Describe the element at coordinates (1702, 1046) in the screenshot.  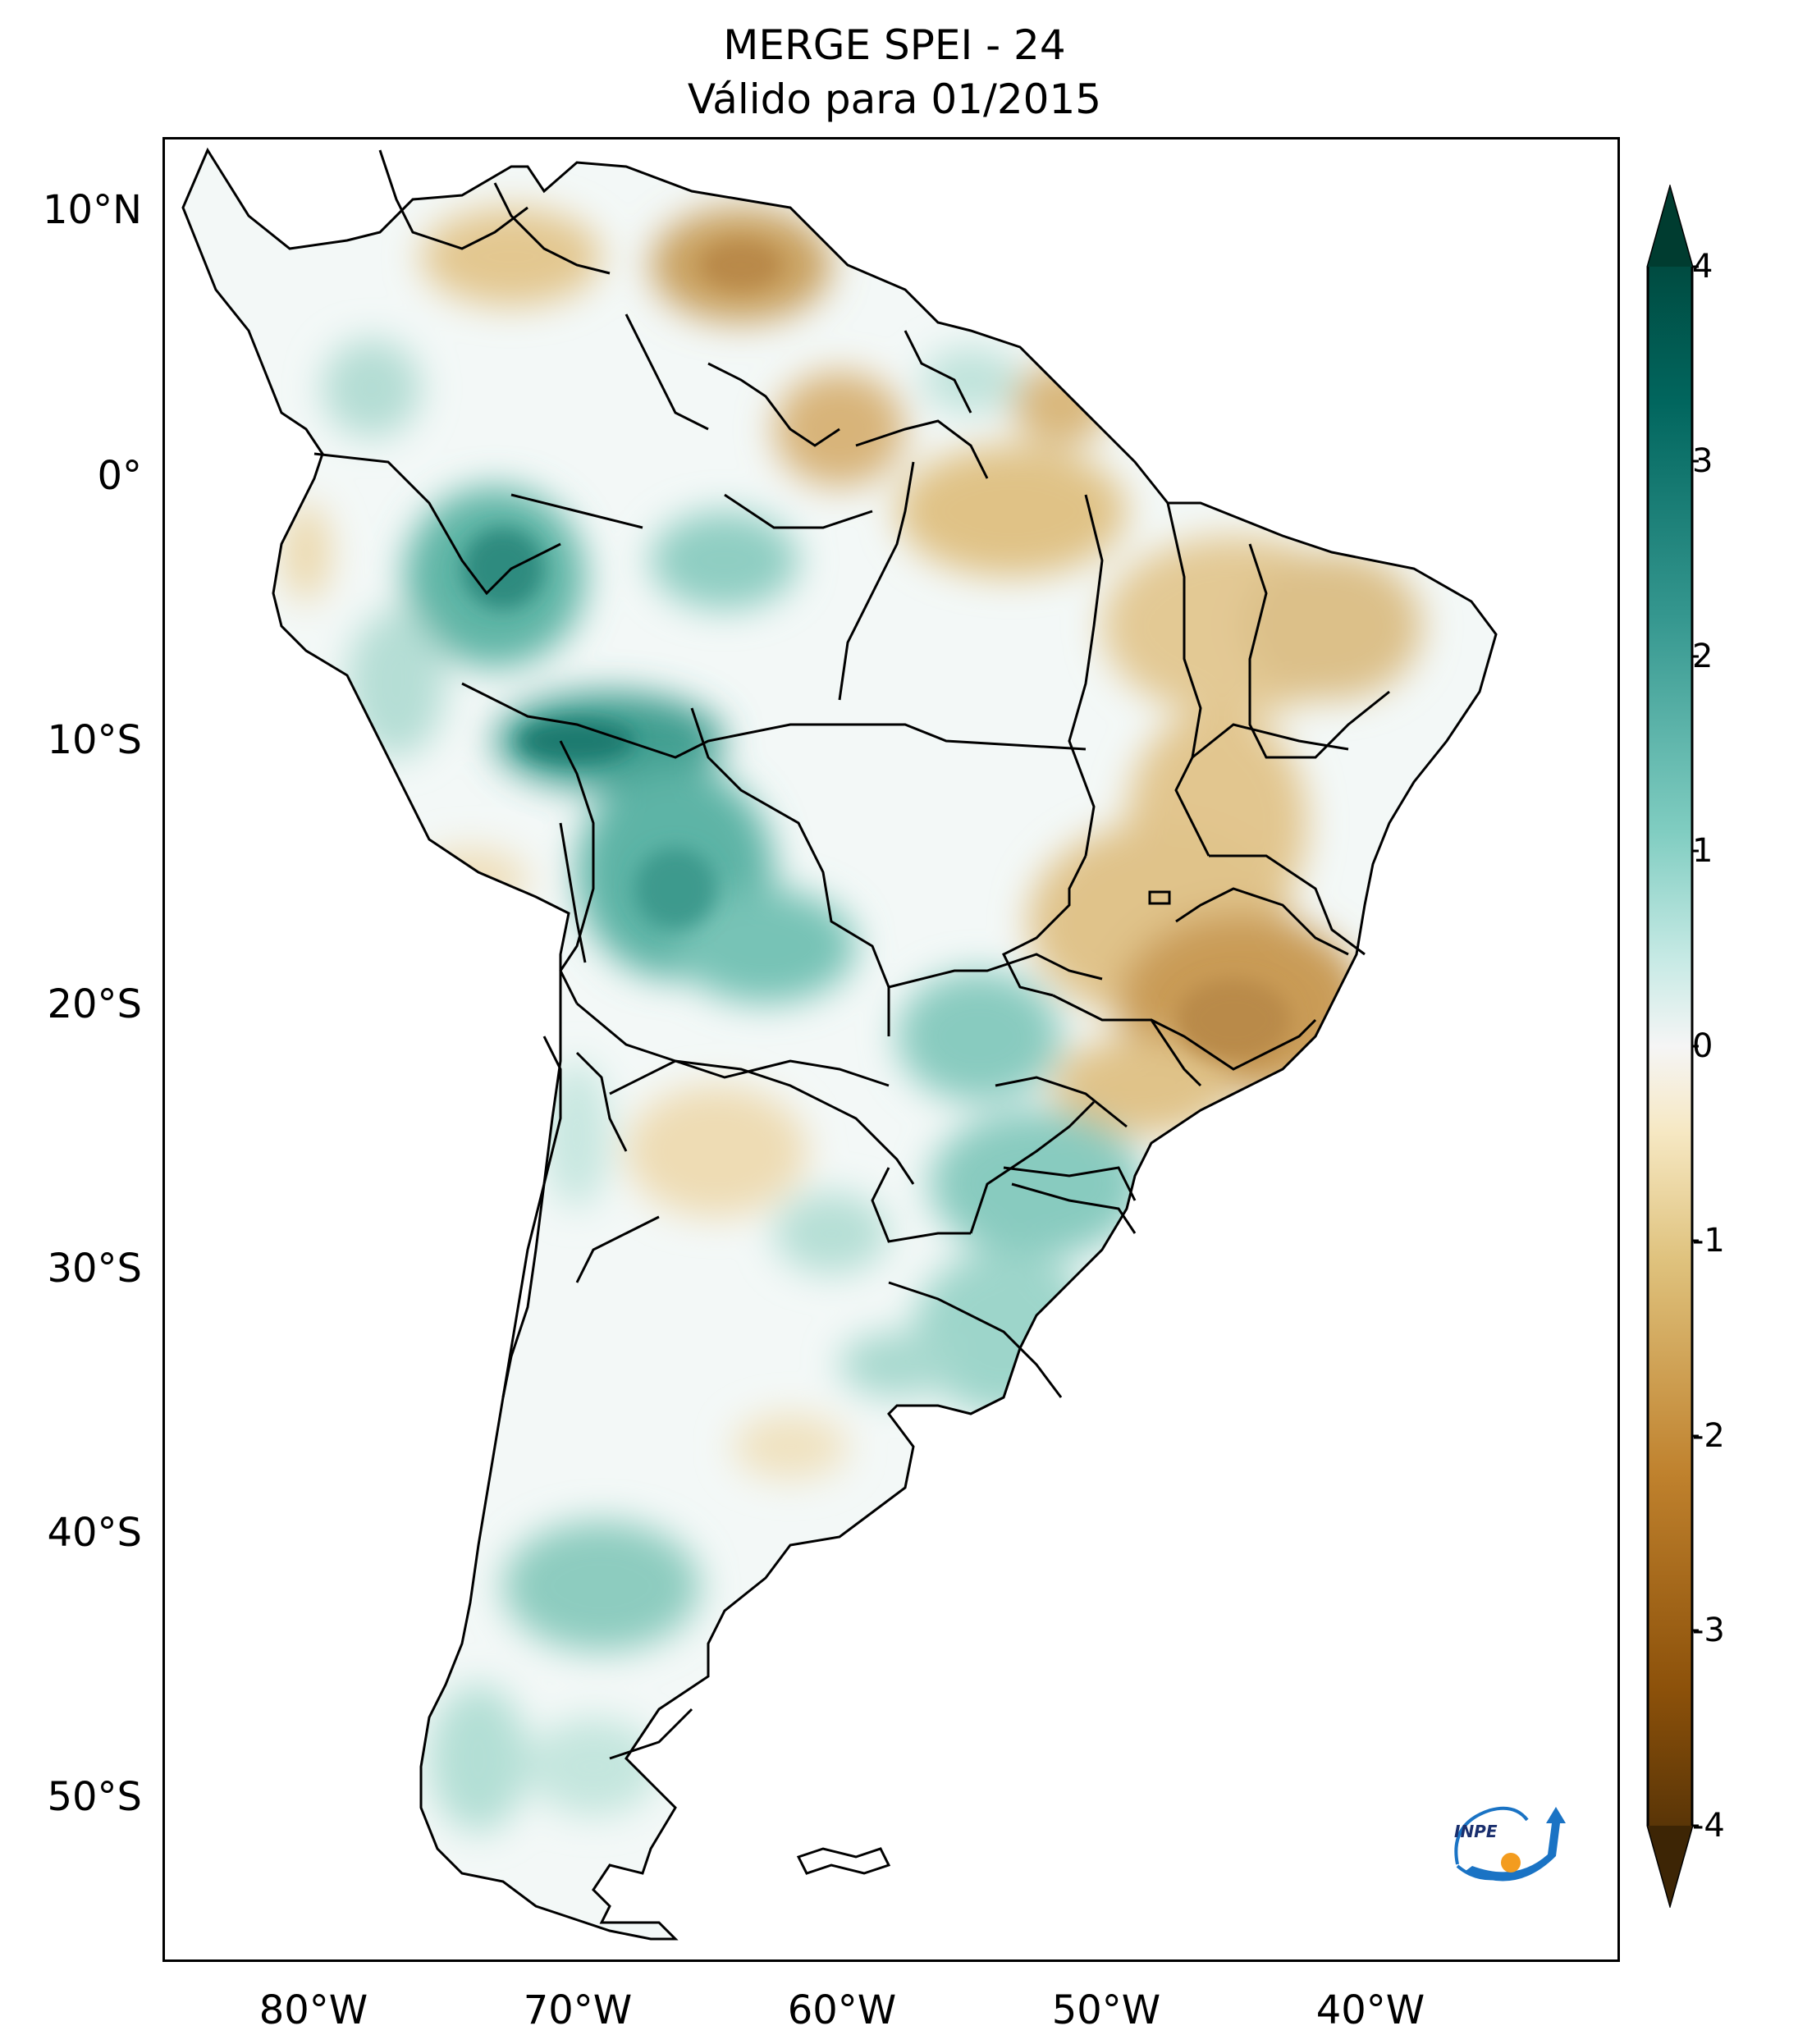
I see `colorbar-tick-0: 0` at that location.